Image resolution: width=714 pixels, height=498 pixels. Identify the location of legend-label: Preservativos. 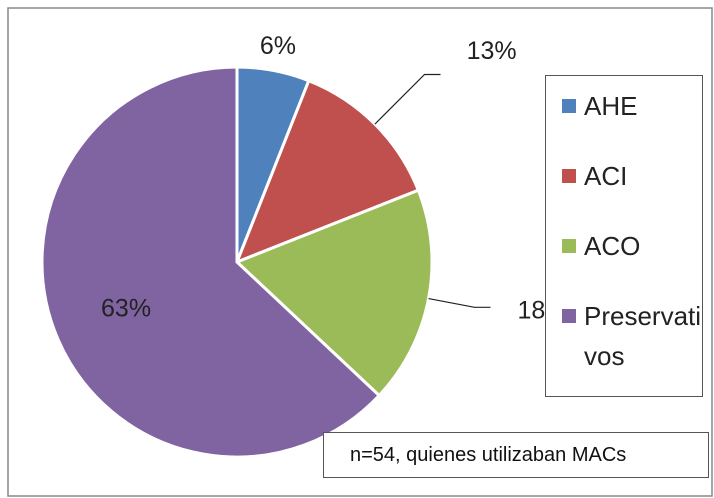
(643, 336).